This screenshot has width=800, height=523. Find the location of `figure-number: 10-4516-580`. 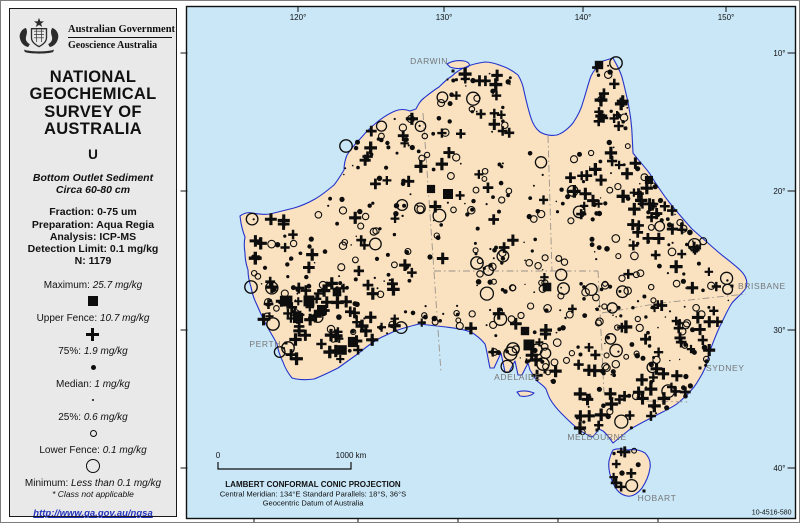

figure-number: 10-4516-580 is located at coordinates (772, 513).